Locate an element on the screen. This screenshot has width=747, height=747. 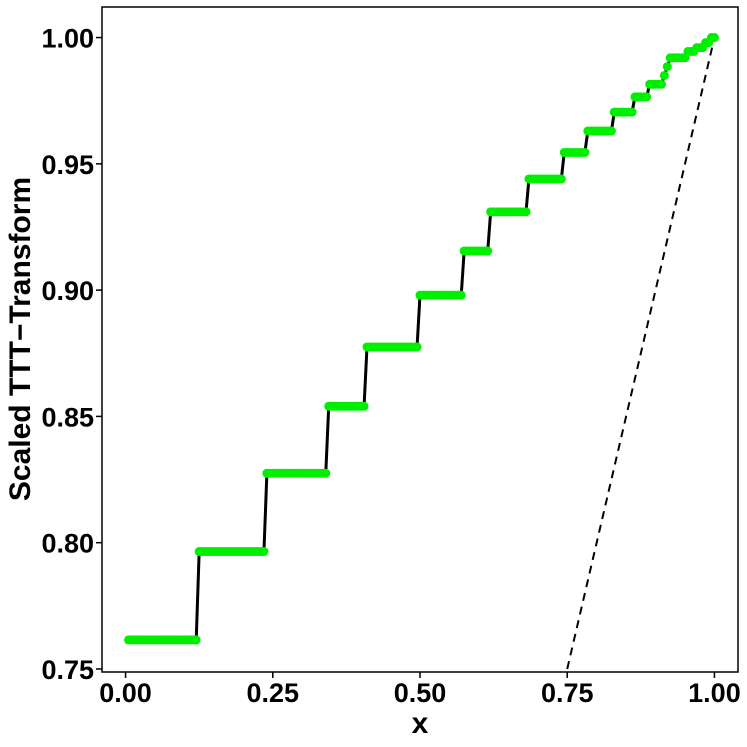
x-tick-label: 0.25 is located at coordinates (272, 693).